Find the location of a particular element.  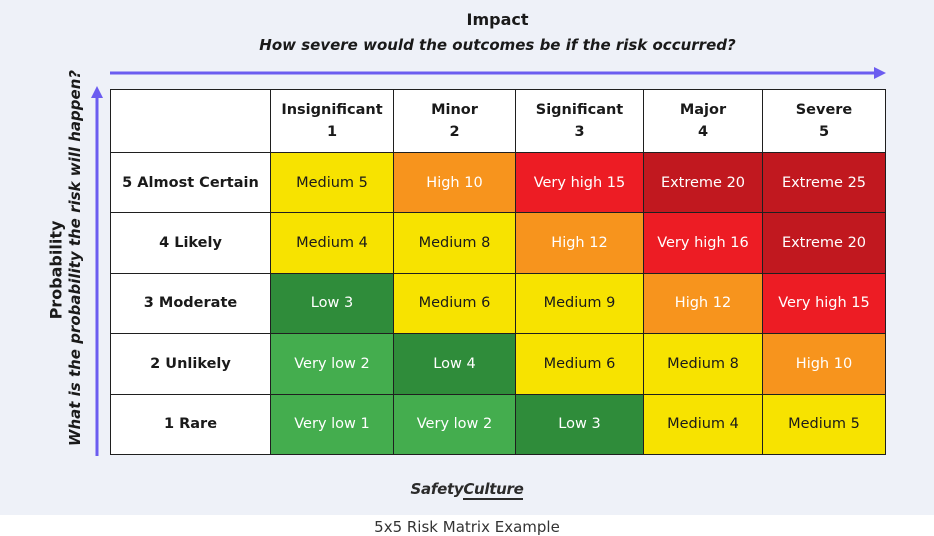

probability-row-label: 2 Unlikely is located at coordinates (190, 364).